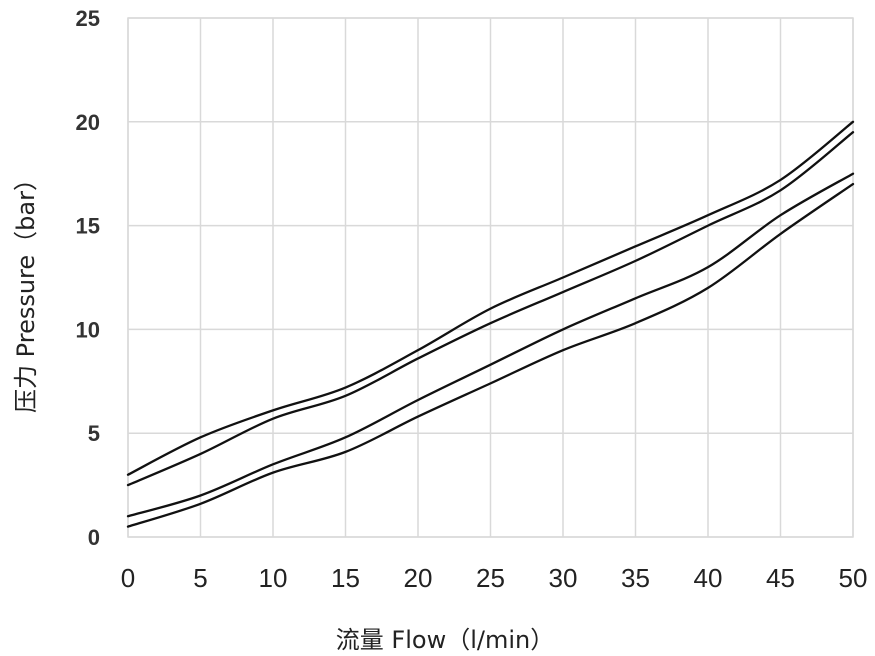  Describe the element at coordinates (128, 578) in the screenshot. I see `x-tick-label: 0` at that location.